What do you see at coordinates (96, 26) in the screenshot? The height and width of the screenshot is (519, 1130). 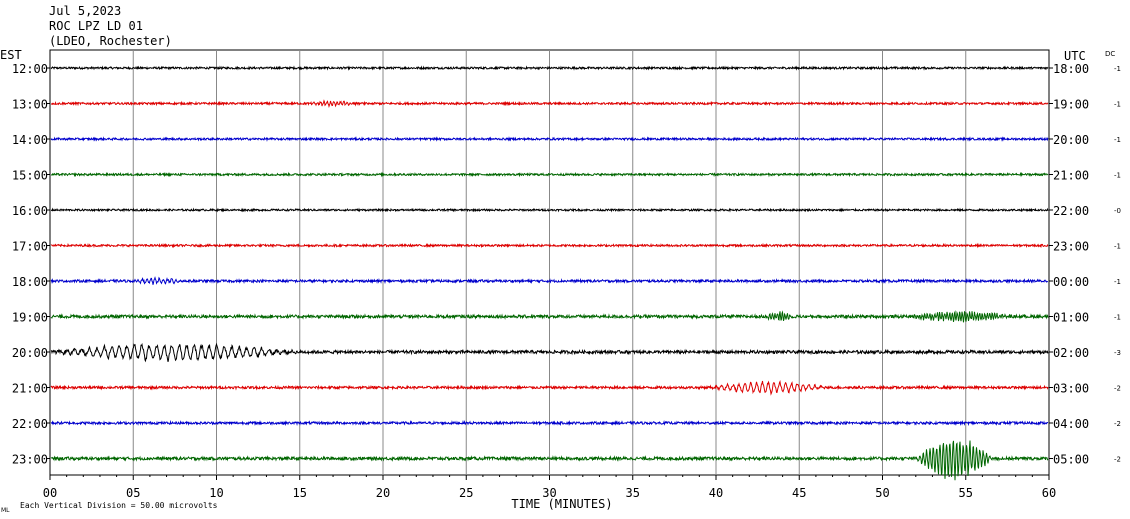 I see `chart-station: ROC LPZ LD 01` at bounding box center [96, 26].